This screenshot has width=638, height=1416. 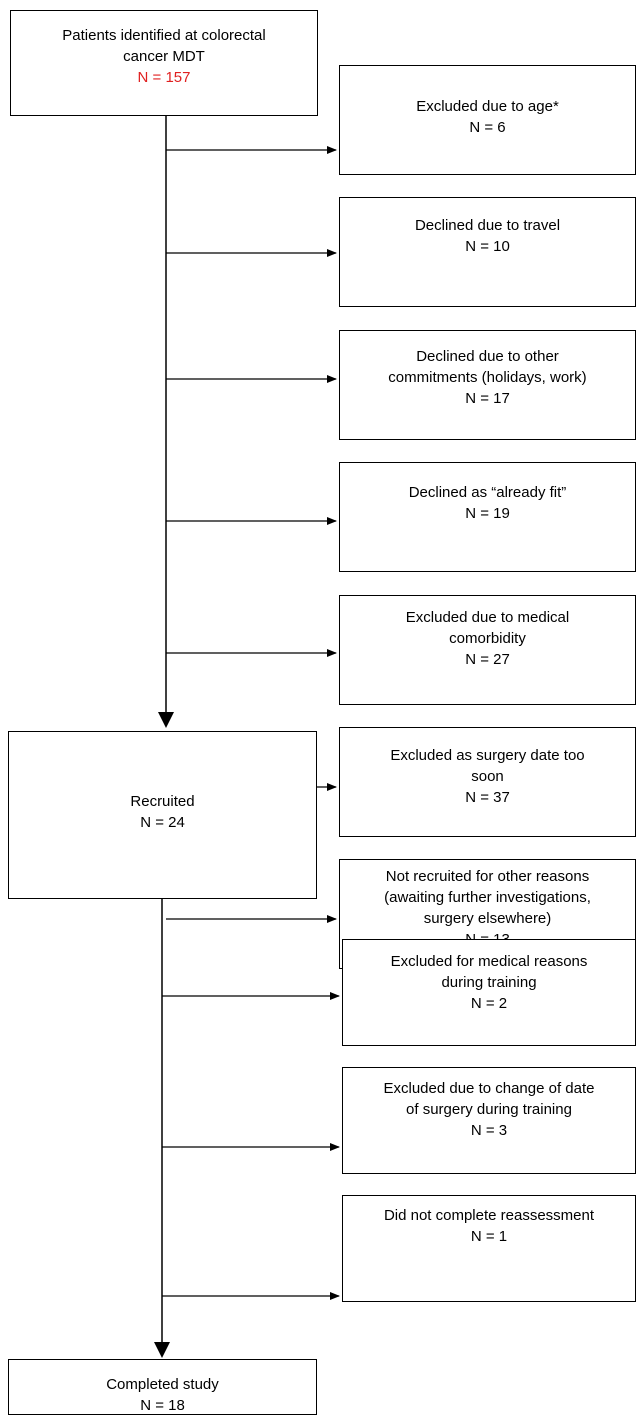 What do you see at coordinates (489, 1215) in the screenshot?
I see `exclusion-label: Did not complete reassessment` at bounding box center [489, 1215].